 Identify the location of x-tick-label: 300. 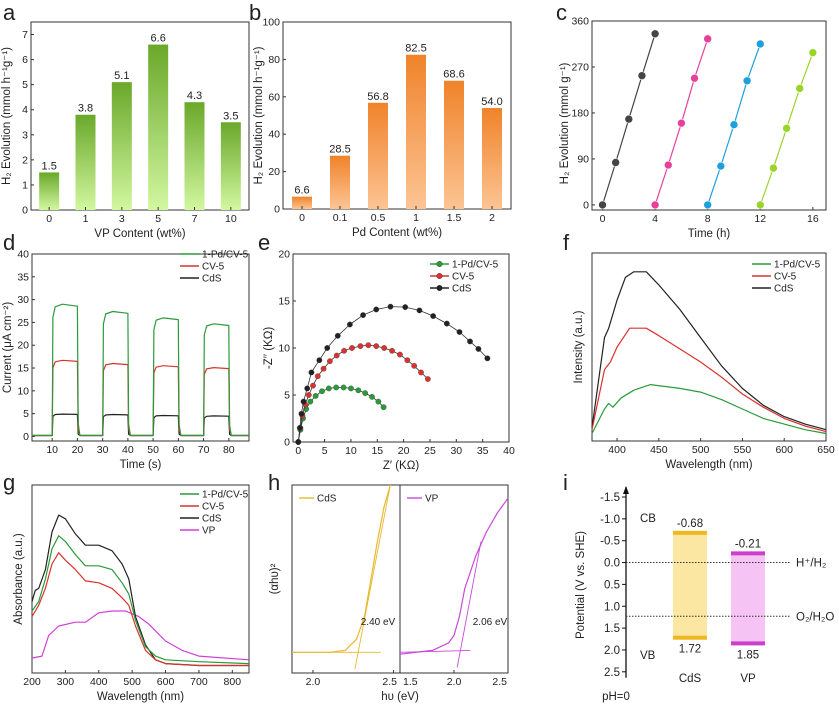
(66, 682).